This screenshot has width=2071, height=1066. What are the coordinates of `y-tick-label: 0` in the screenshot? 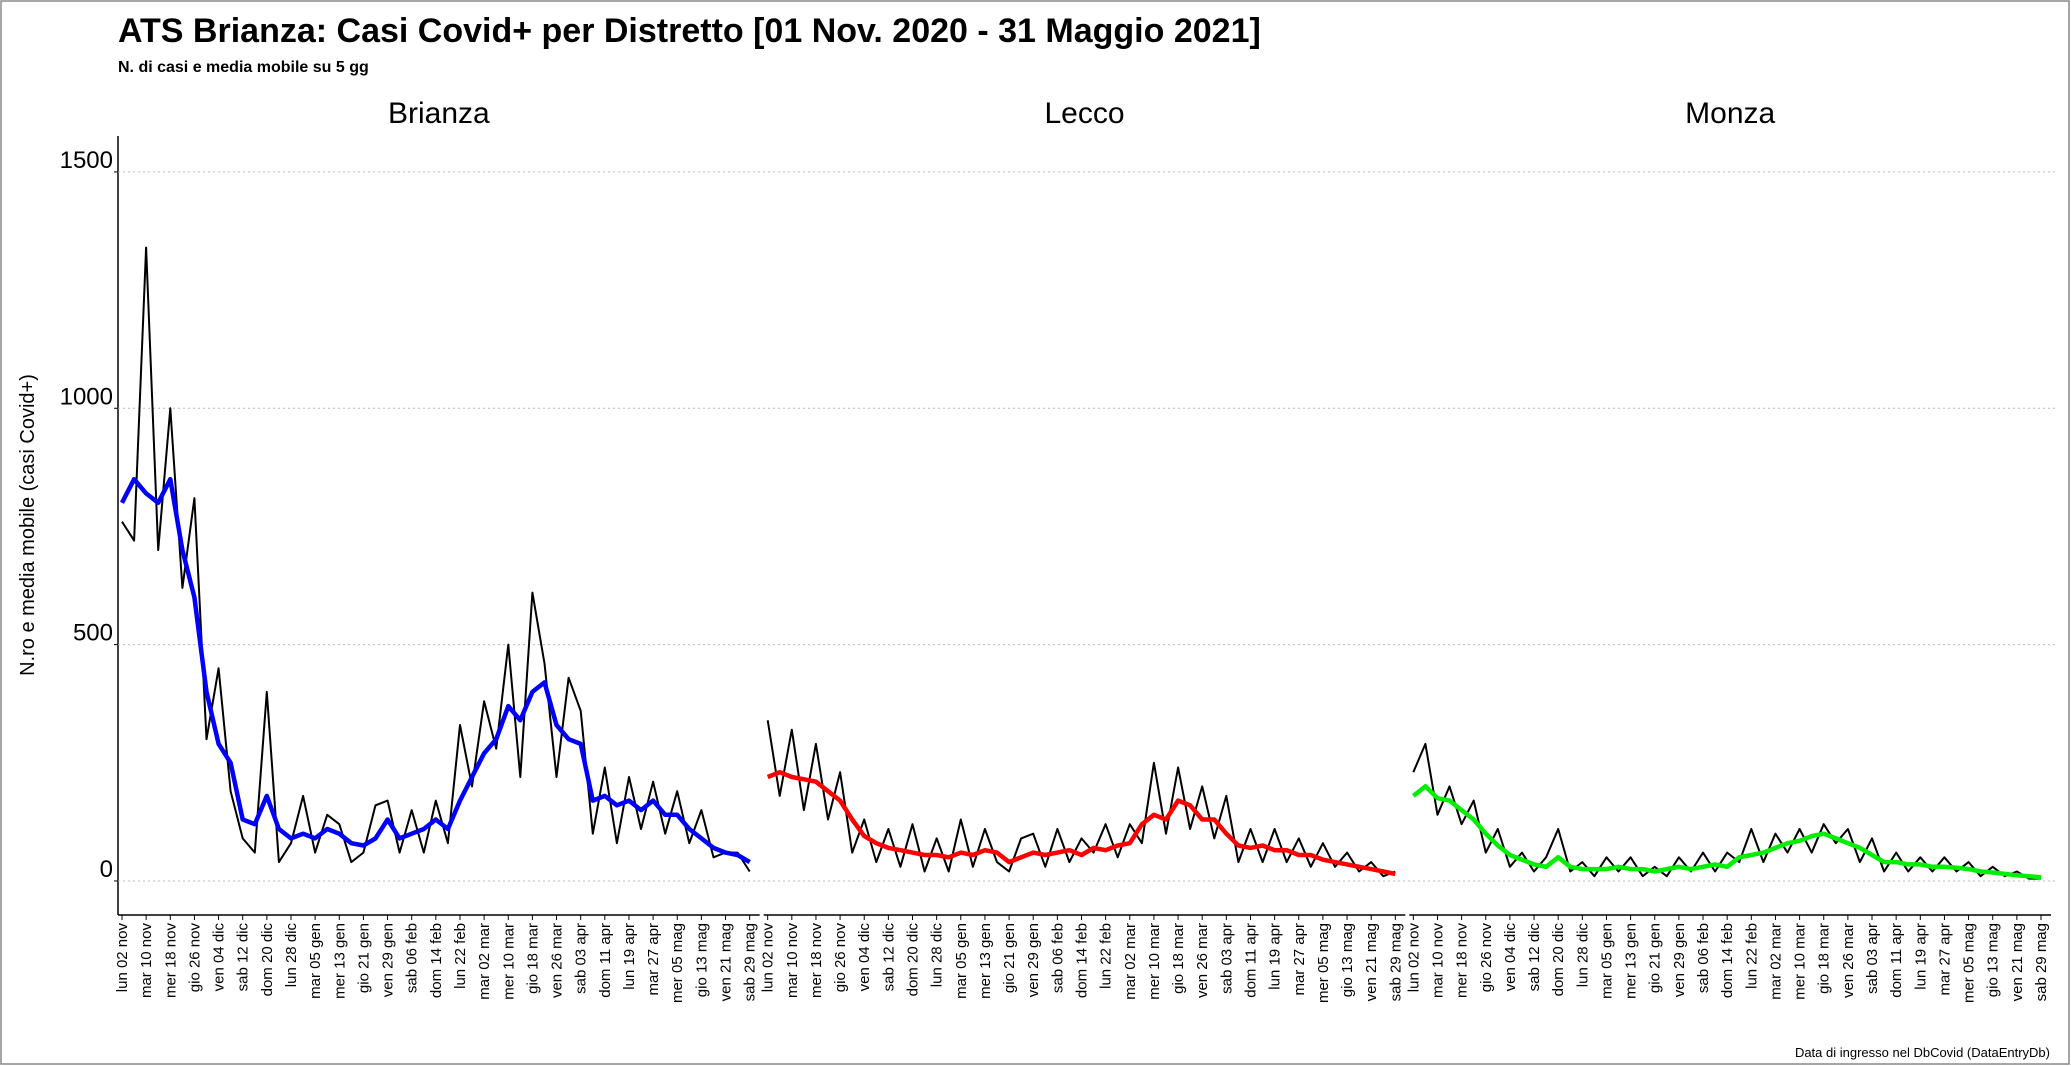 It's located at (106, 869).